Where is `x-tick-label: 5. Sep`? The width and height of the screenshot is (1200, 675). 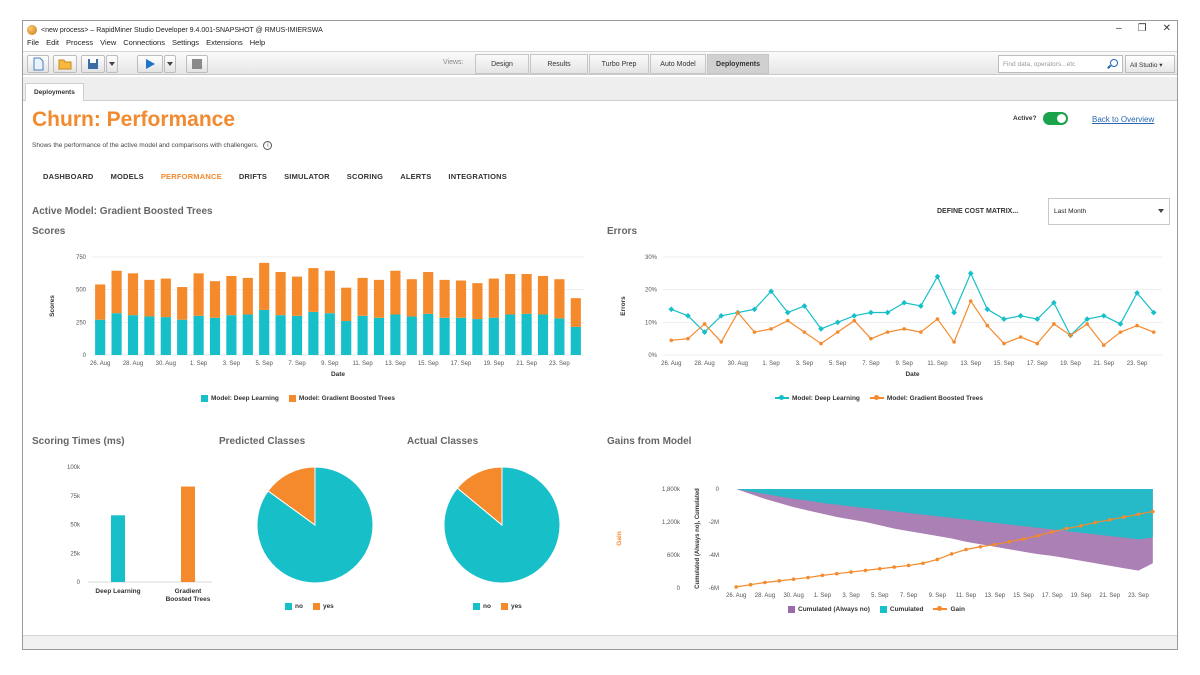 x-tick-label: 5. Sep is located at coordinates (265, 364).